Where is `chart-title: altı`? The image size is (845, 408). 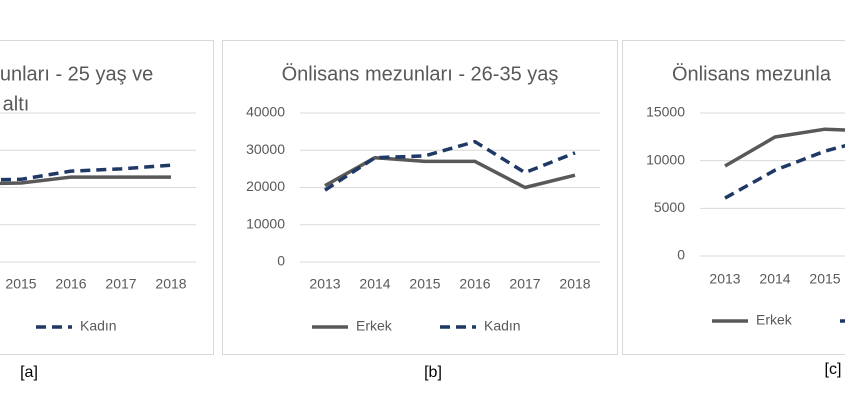 chart-title: altı is located at coordinates (16, 104).